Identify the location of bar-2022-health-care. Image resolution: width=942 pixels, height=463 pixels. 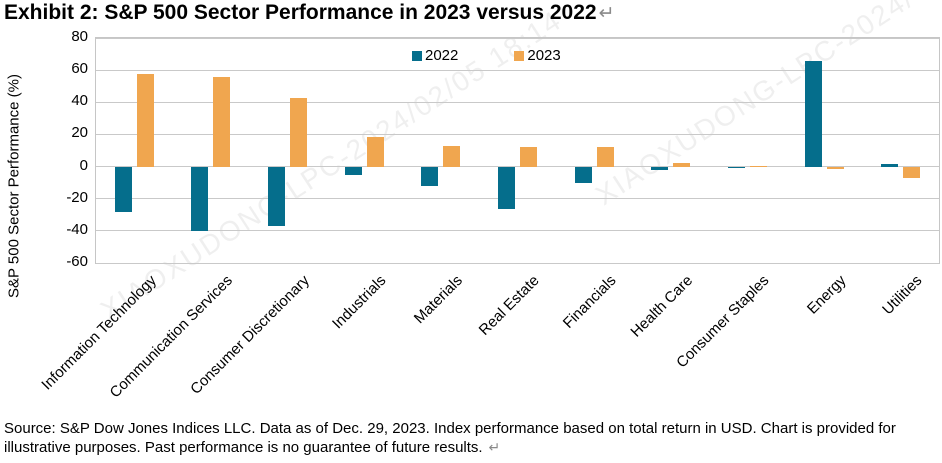
(660, 168).